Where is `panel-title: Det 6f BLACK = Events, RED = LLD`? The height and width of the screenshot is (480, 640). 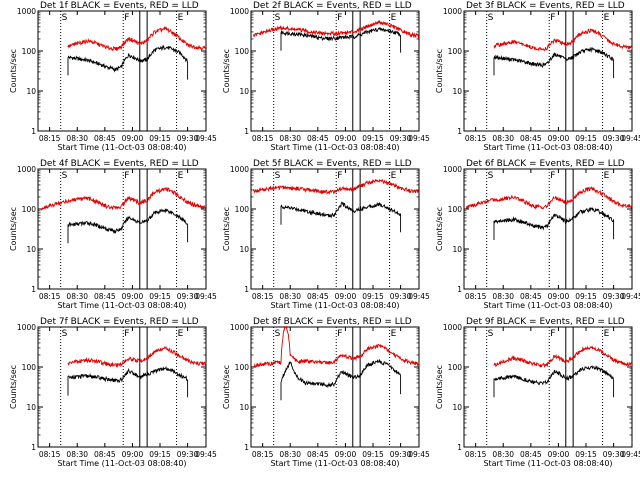
panel-title: Det 6f BLACK = Events, RED = LLD is located at coordinates (545, 164).